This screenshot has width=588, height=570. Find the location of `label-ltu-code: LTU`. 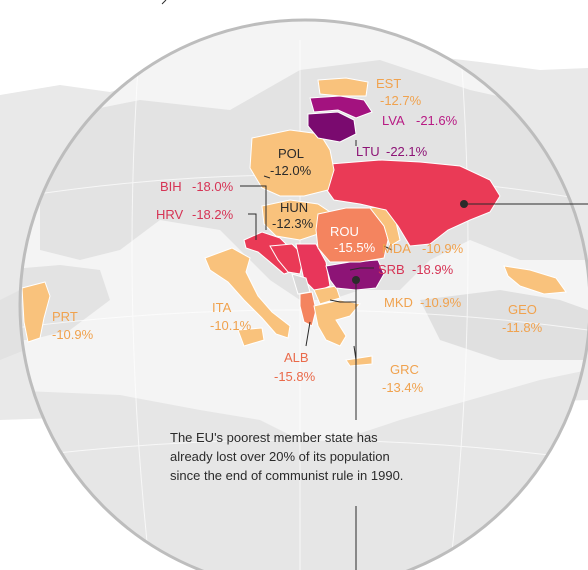

label-ltu-code: LTU is located at coordinates (368, 151).